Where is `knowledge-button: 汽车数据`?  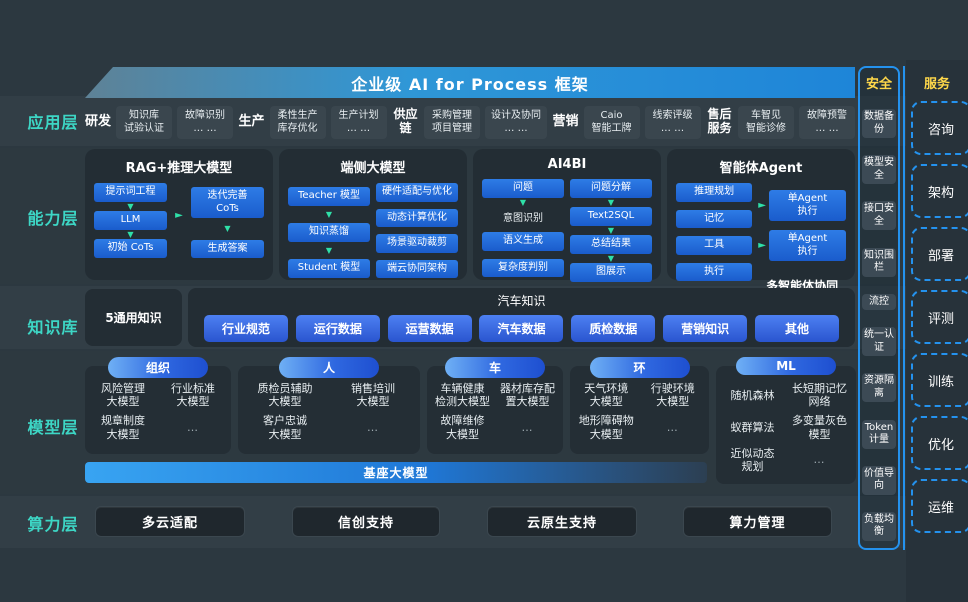 knowledge-button: 汽车数据 is located at coordinates (521, 328).